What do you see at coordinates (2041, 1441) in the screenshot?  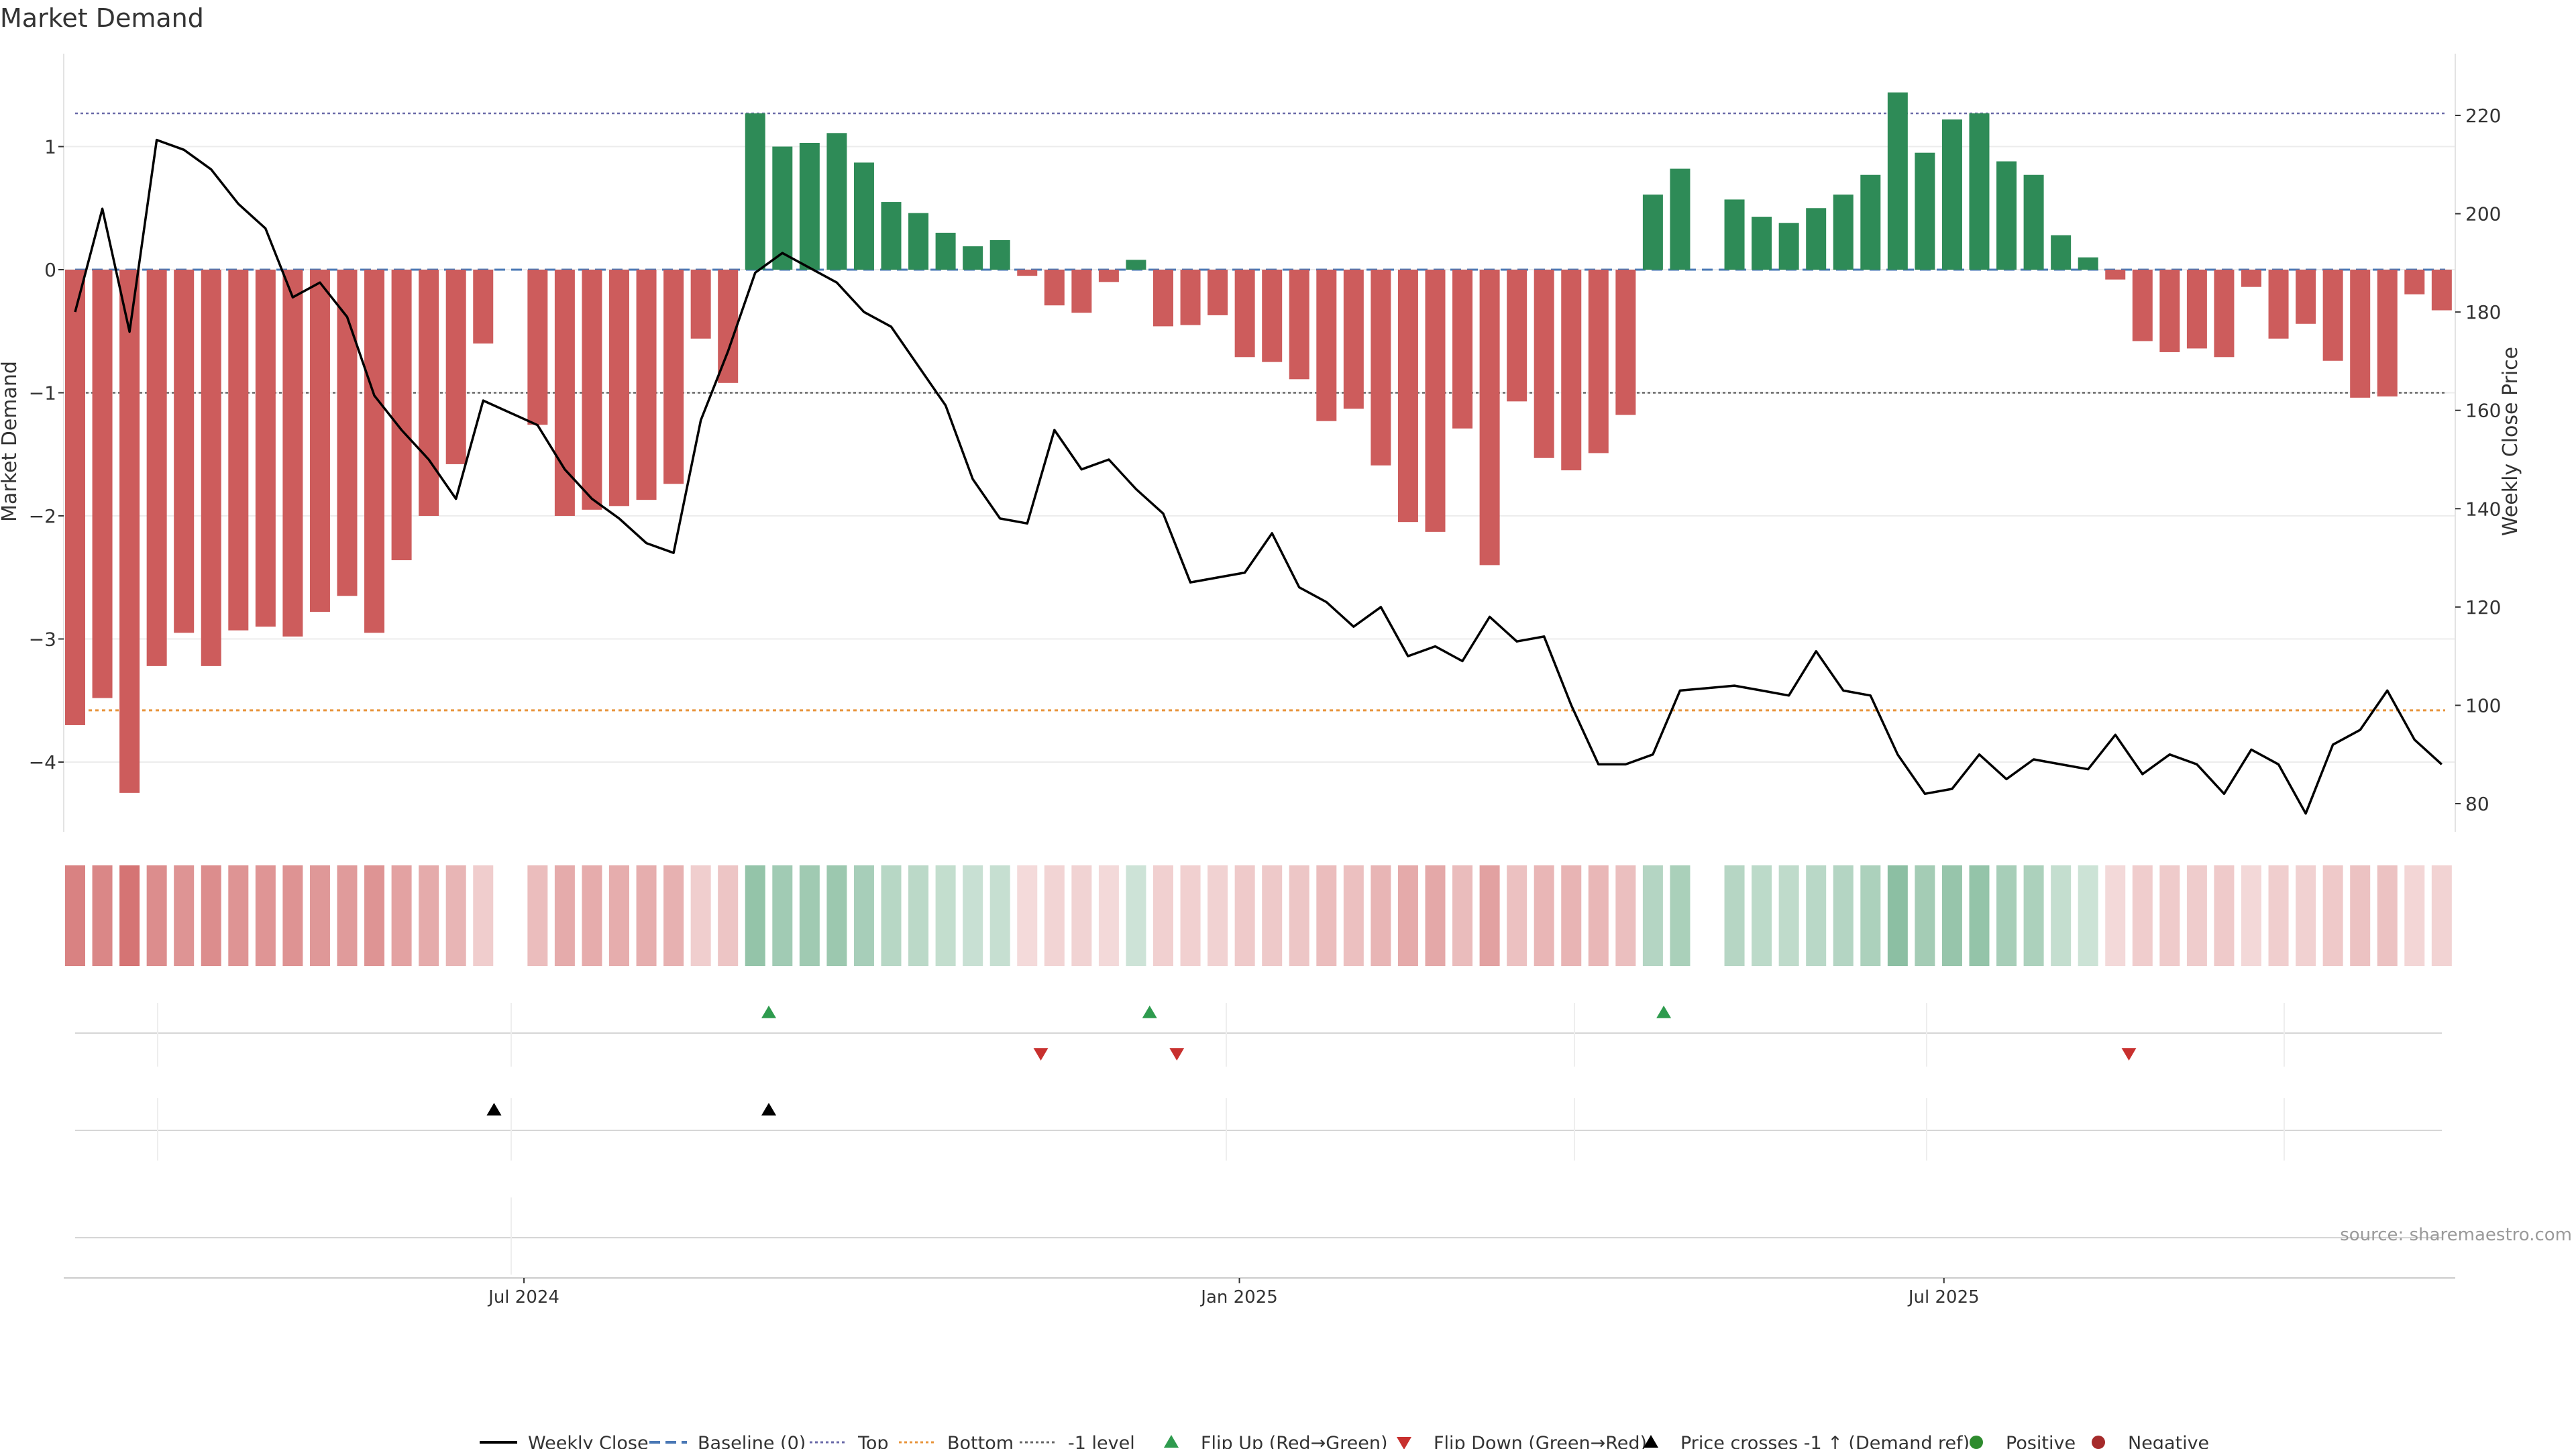 I see `legend-label: Positive` at bounding box center [2041, 1441].